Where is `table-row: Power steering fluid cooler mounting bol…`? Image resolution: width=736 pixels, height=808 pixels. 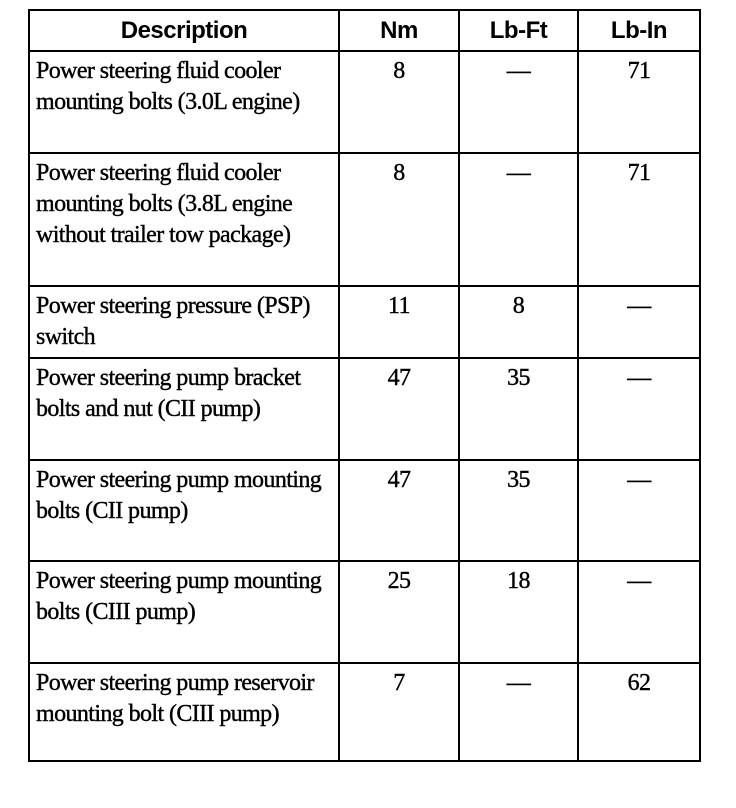 table-row: Power steering fluid cooler mounting bol… is located at coordinates (364, 102).